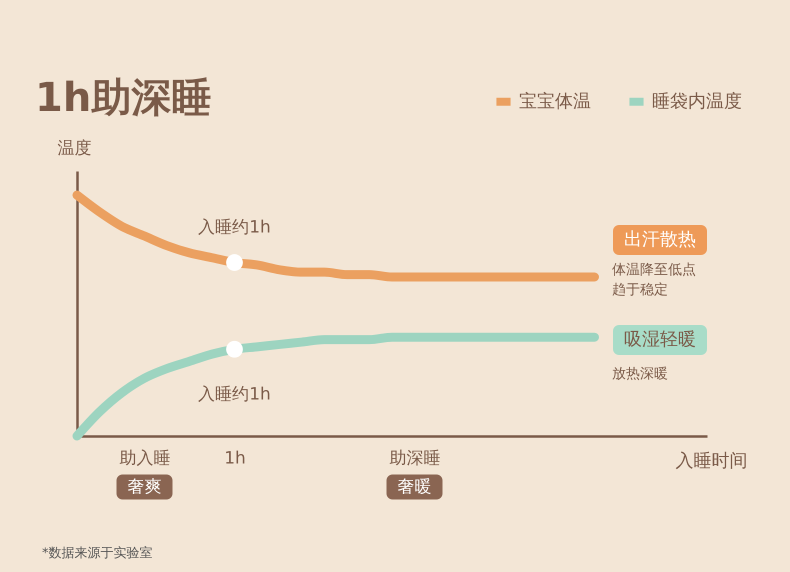 Image resolution: width=790 pixels, height=572 pixels. I want to click on text: 奢爽, so click(145, 487).